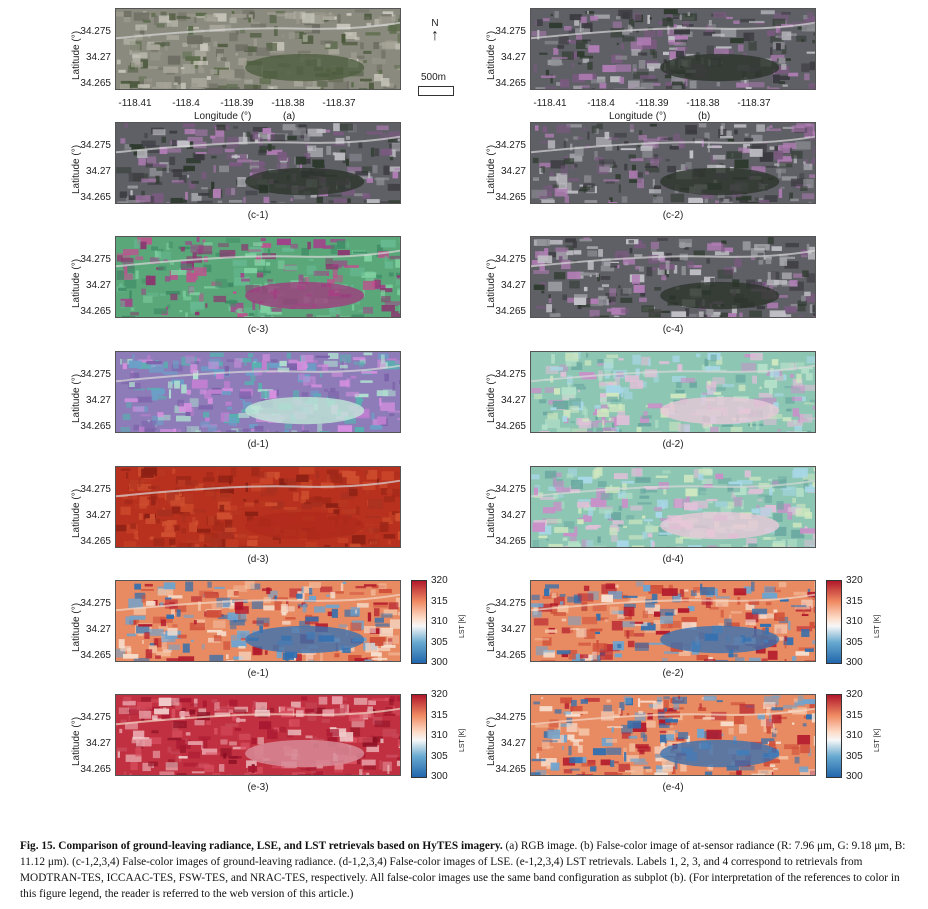  I want to click on panel-label: (d-2), so click(673, 444).